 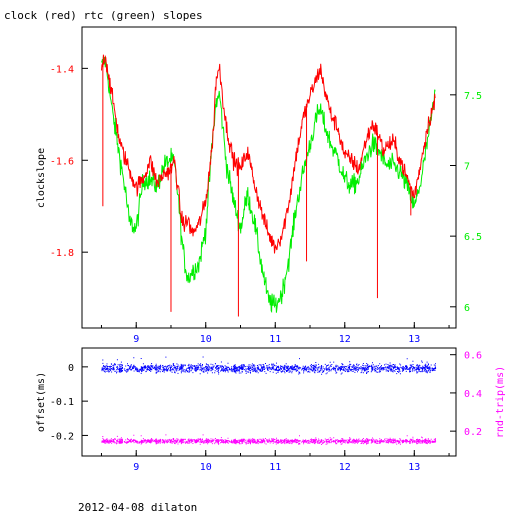 I want to click on bottom-x-tick-label-3: 12, so click(x=345, y=467).